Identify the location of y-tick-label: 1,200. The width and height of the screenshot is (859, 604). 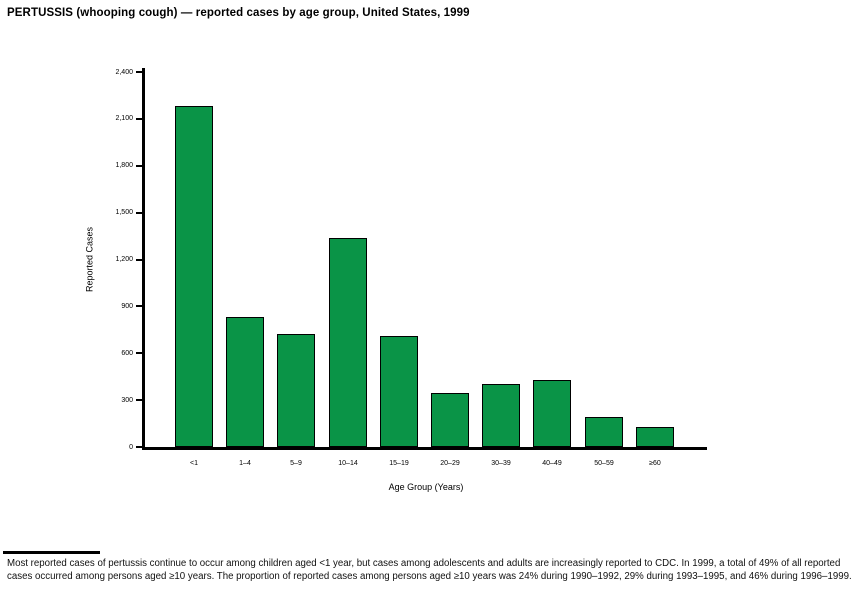
(124, 259).